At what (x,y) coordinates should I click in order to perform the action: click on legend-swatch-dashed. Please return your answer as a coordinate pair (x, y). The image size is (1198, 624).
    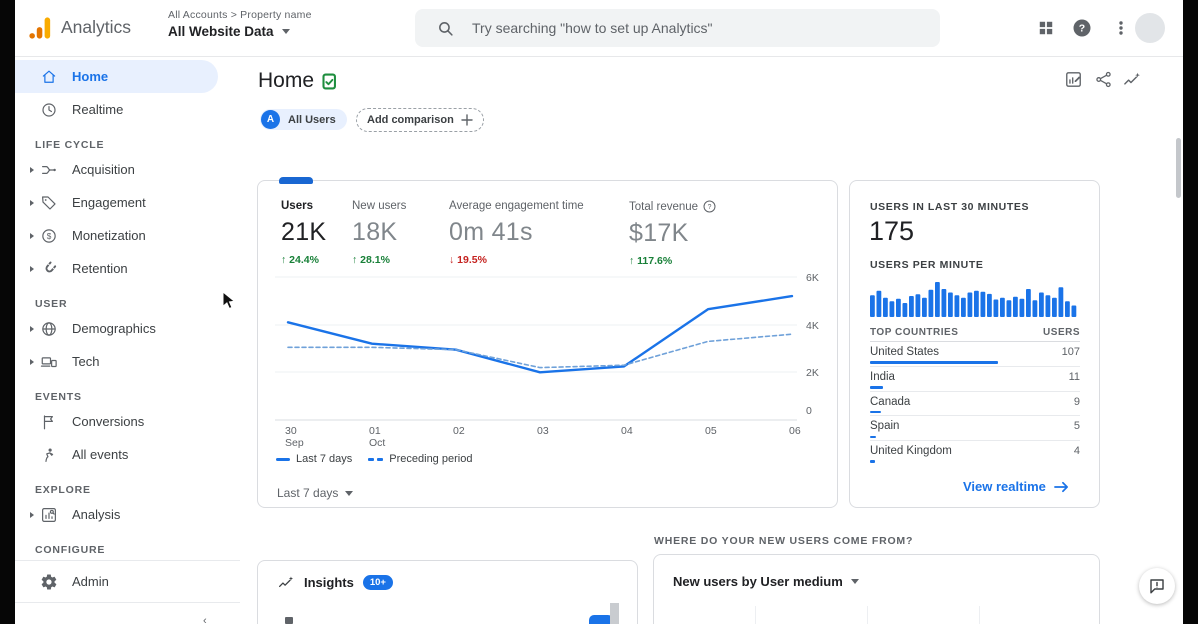
    Looking at the image, I should click on (376, 459).